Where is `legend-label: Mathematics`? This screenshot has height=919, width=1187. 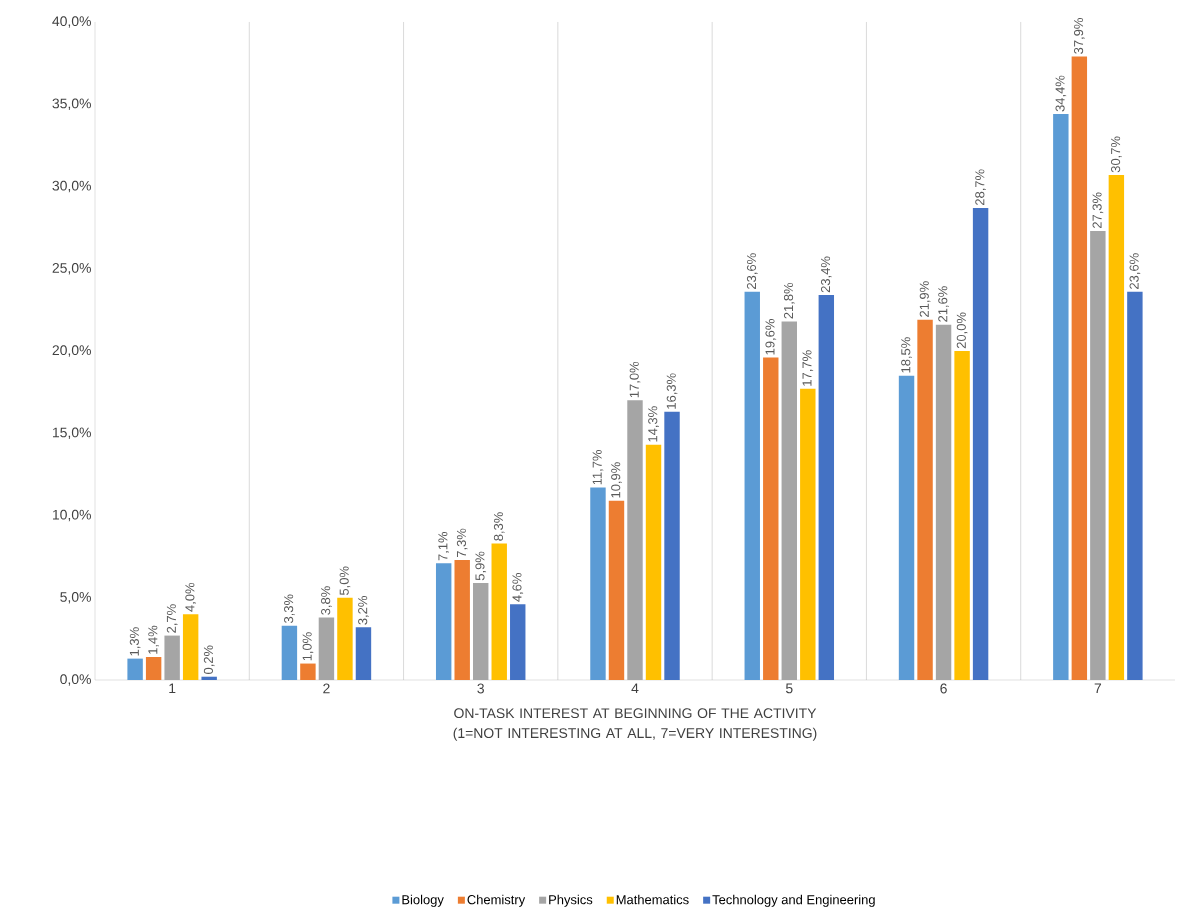
legend-label: Mathematics is located at coordinates (652, 899).